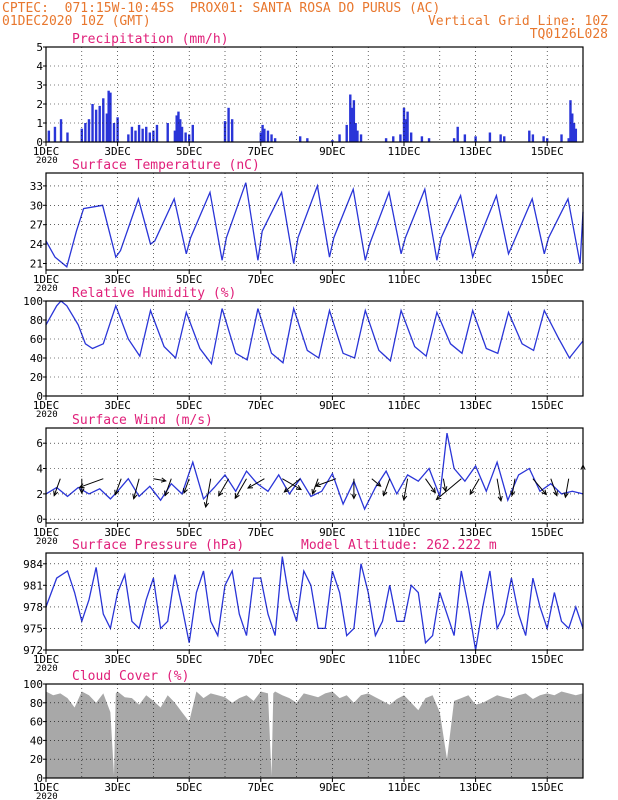 Image resolution: width=618 pixels, height=800 pixels. I want to click on y-tick-label: 100, so click(33, 684).